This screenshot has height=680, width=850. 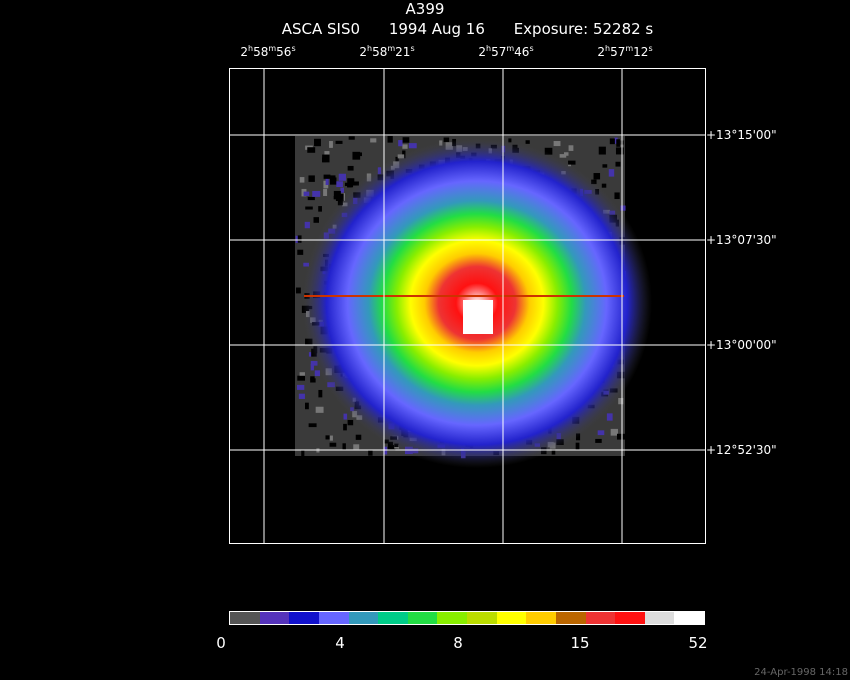 I want to click on dec-label: +13°07'30", so click(x=741, y=240).